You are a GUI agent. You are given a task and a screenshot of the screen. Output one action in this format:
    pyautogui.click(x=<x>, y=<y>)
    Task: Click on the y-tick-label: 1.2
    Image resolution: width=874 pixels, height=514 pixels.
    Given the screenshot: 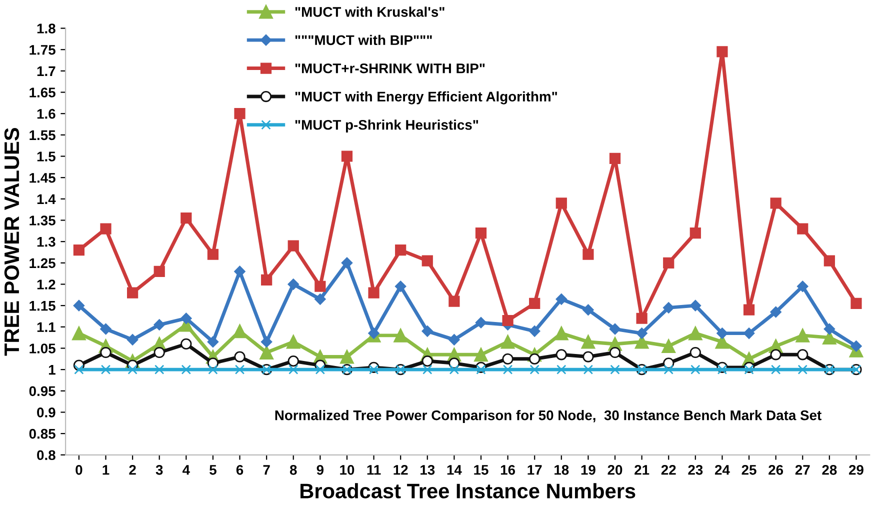 What is the action you would take?
    pyautogui.click(x=46, y=285)
    